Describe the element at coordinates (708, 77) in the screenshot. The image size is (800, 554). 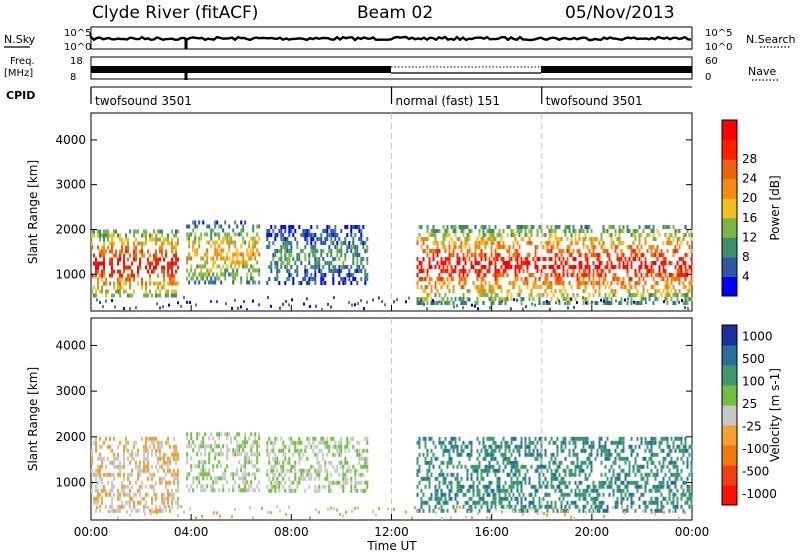
I see `freq-right-tick-bottom: 0` at that location.